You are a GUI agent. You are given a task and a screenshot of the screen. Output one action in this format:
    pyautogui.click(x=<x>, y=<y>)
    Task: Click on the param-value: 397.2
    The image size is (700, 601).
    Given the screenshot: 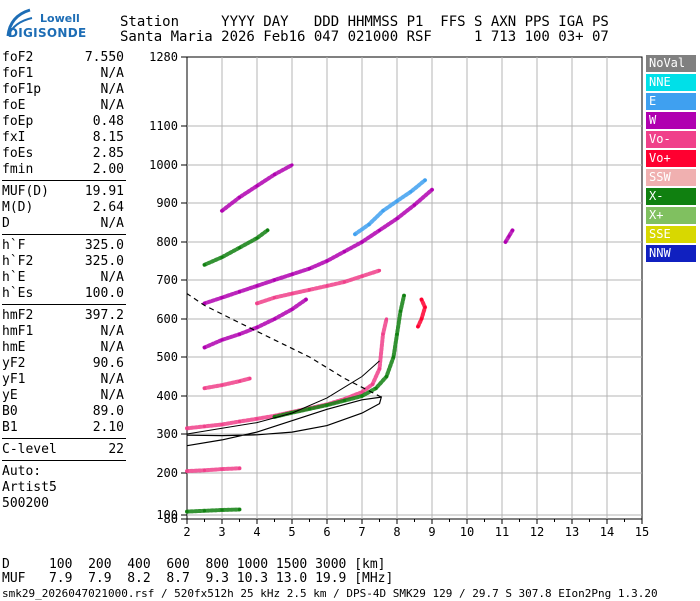 What is the action you would take?
    pyautogui.click(x=104, y=315)
    